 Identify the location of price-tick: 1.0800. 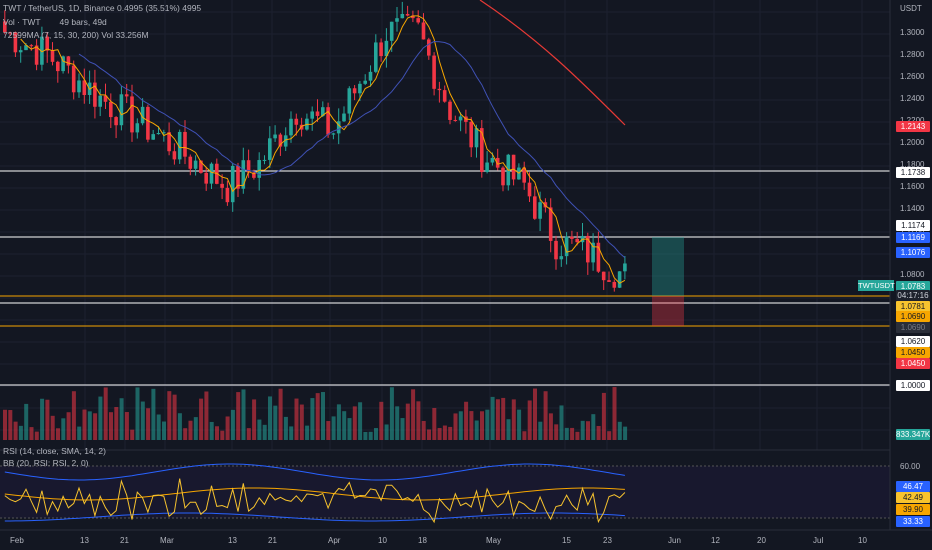
(912, 274).